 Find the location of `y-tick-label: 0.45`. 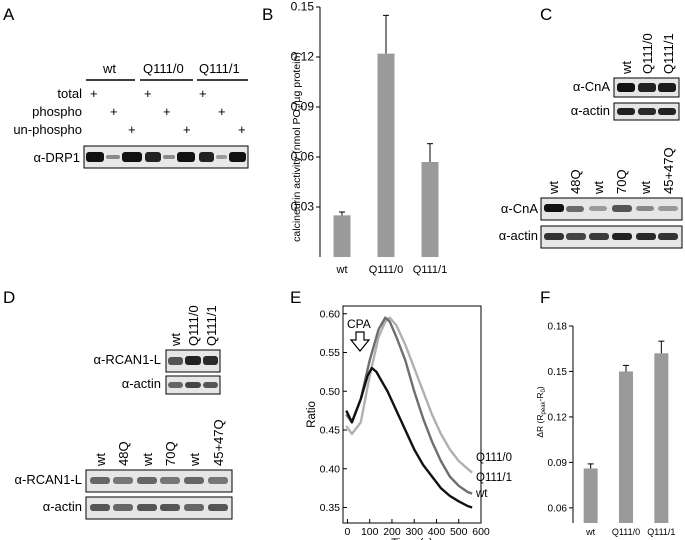

y-tick-label: 0.45 is located at coordinates (330, 431).